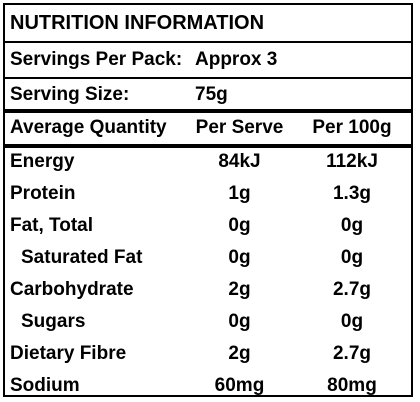  I want to click on panel-title: NUTRITION INFORMATION, so click(137, 23).